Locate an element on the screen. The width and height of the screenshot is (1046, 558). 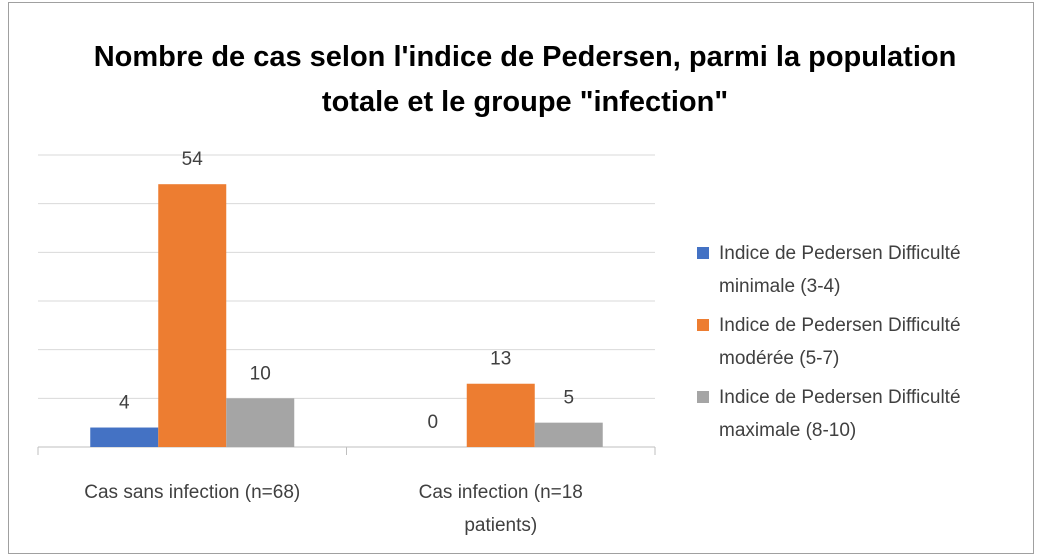
data-label: 13 is located at coordinates (500, 359).